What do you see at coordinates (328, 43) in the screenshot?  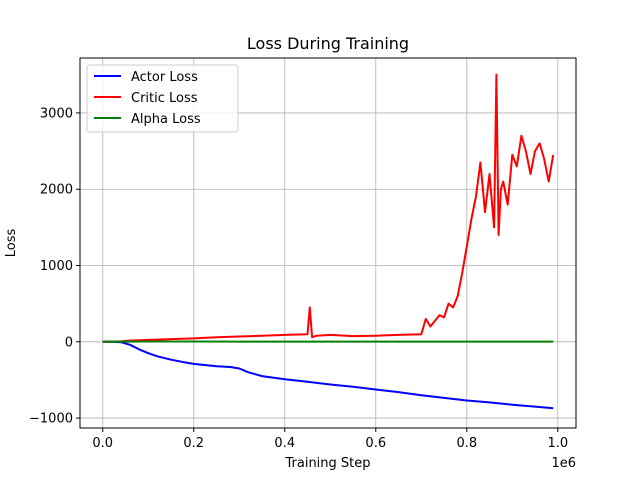 I see `chart-title: Loss During Training` at bounding box center [328, 43].